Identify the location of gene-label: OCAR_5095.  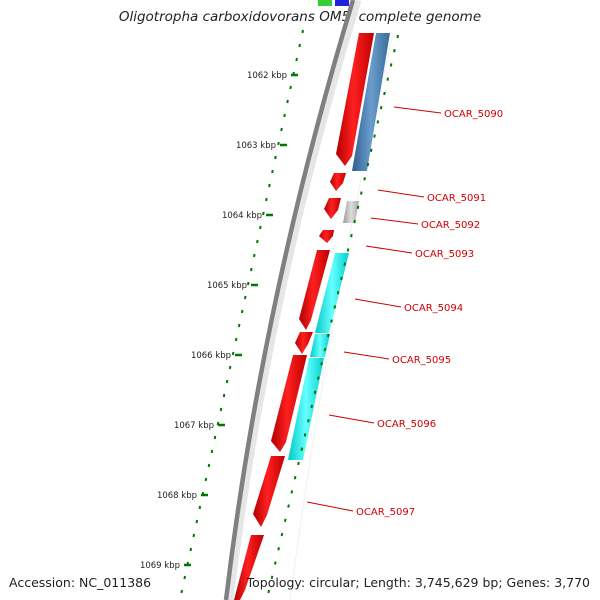
(421, 360).